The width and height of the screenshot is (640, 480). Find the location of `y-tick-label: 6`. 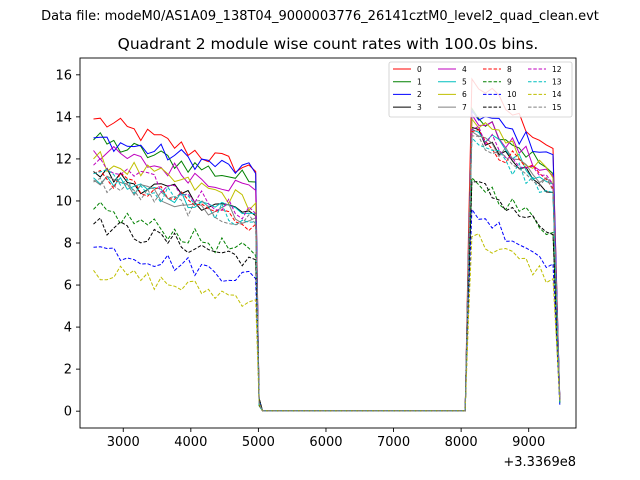

y-tick-label: 6 is located at coordinates (68, 286).